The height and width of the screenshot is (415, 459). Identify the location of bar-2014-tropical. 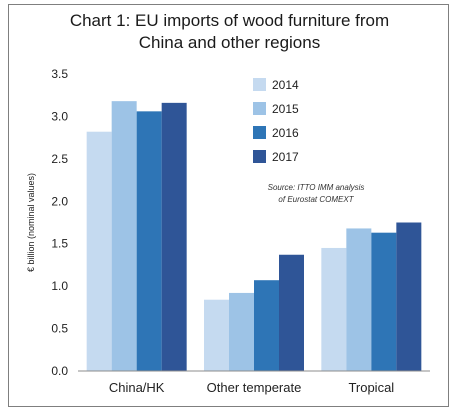
(334, 309).